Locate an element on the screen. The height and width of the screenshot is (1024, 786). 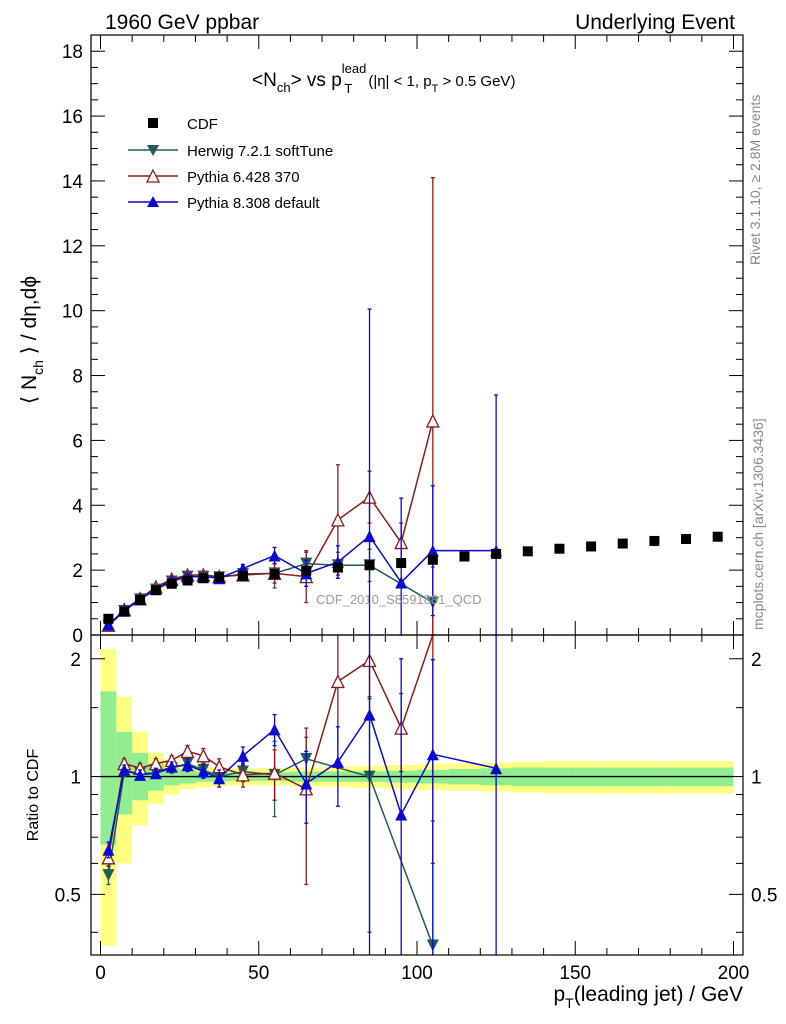
x-tick-label: 50 is located at coordinates (258, 973).